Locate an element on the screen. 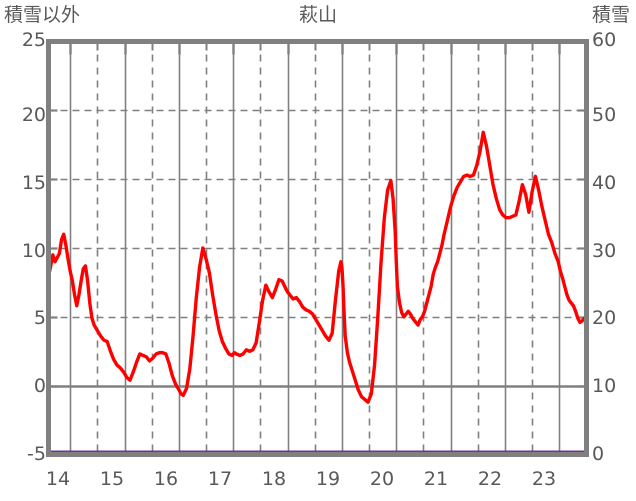  xtick-label-15: 15 is located at coordinates (112, 479).